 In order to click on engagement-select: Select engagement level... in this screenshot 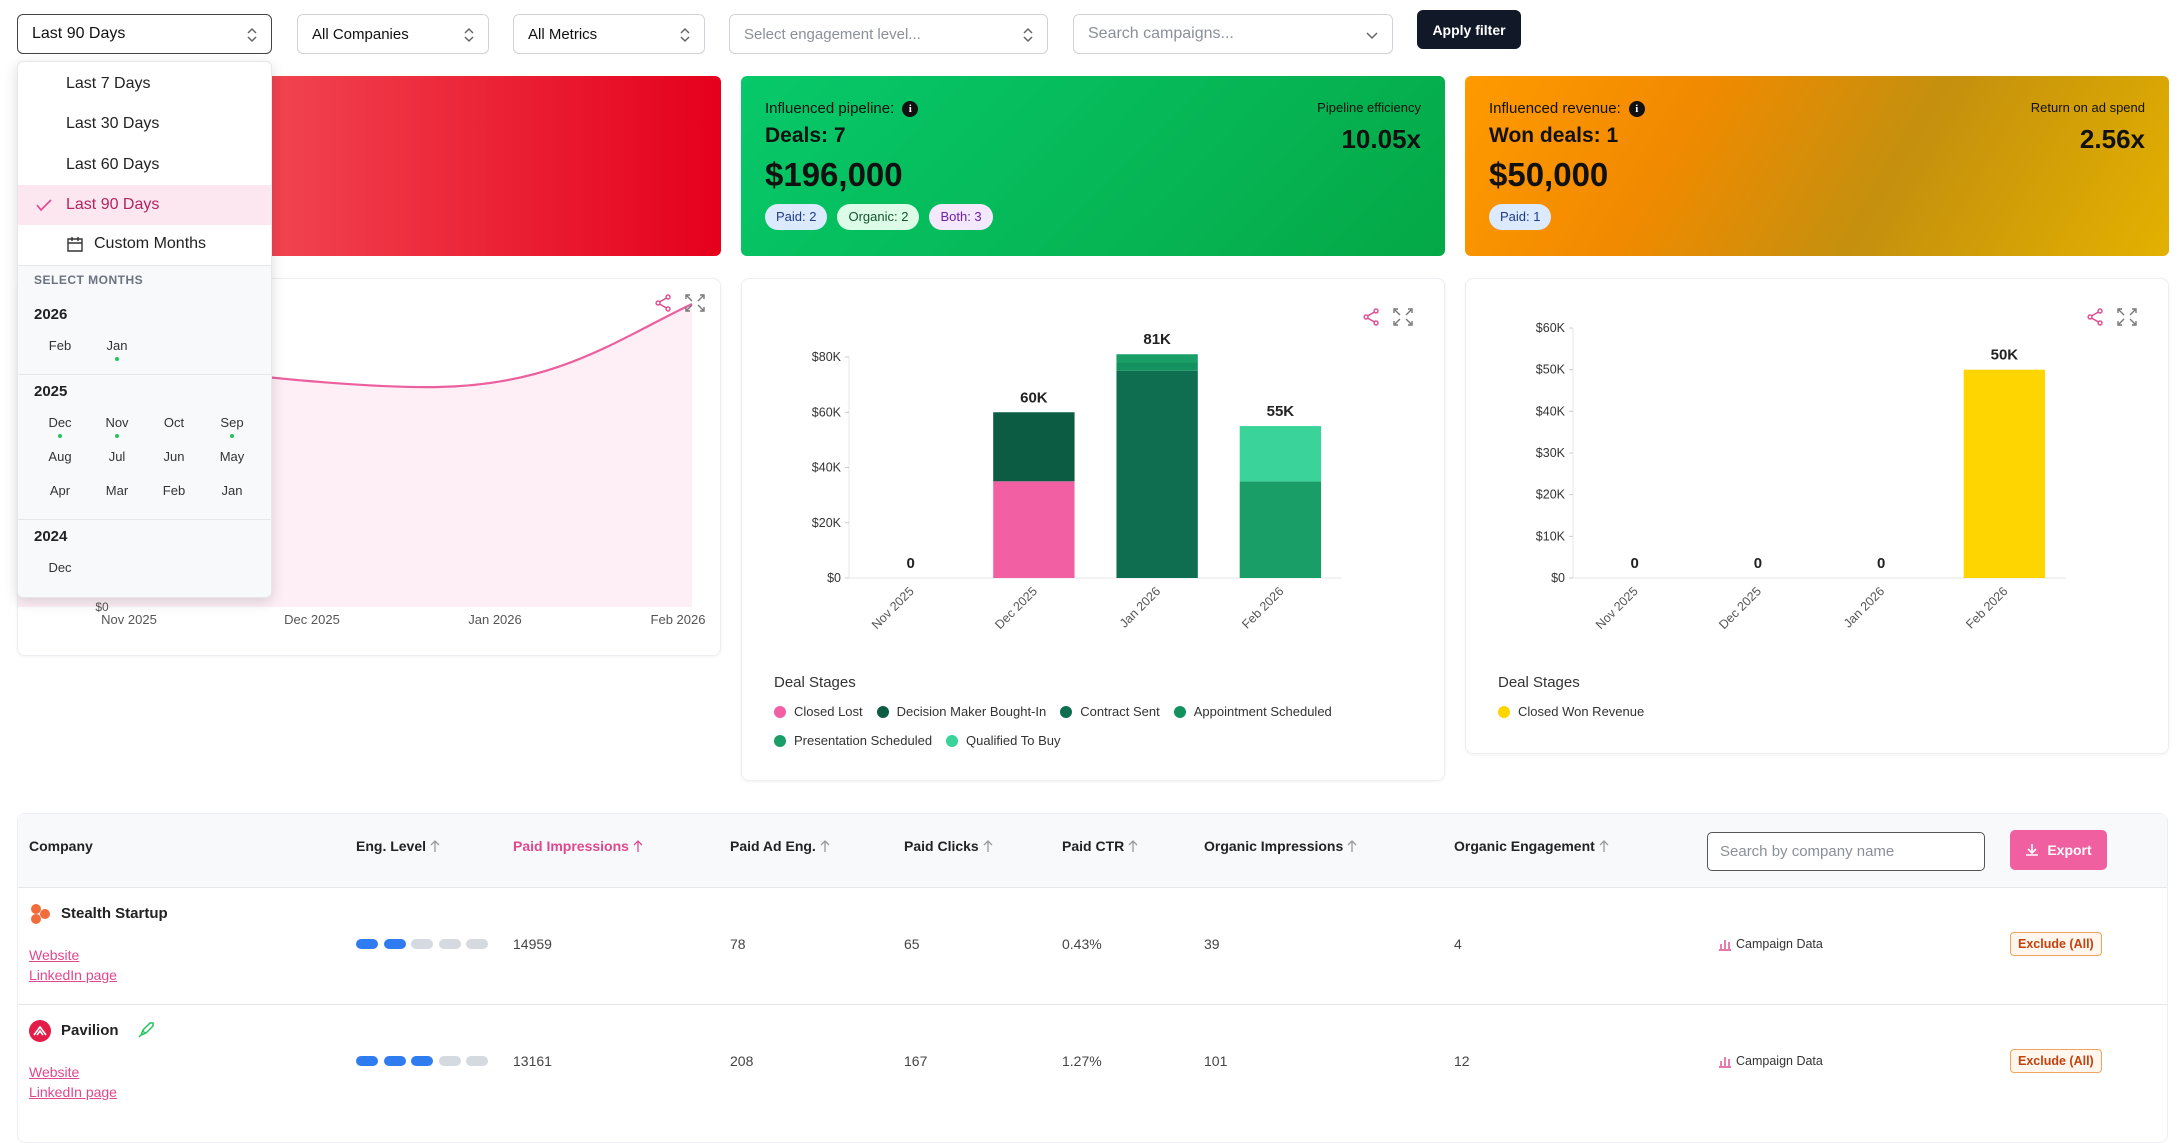, I will do `click(888, 34)`.